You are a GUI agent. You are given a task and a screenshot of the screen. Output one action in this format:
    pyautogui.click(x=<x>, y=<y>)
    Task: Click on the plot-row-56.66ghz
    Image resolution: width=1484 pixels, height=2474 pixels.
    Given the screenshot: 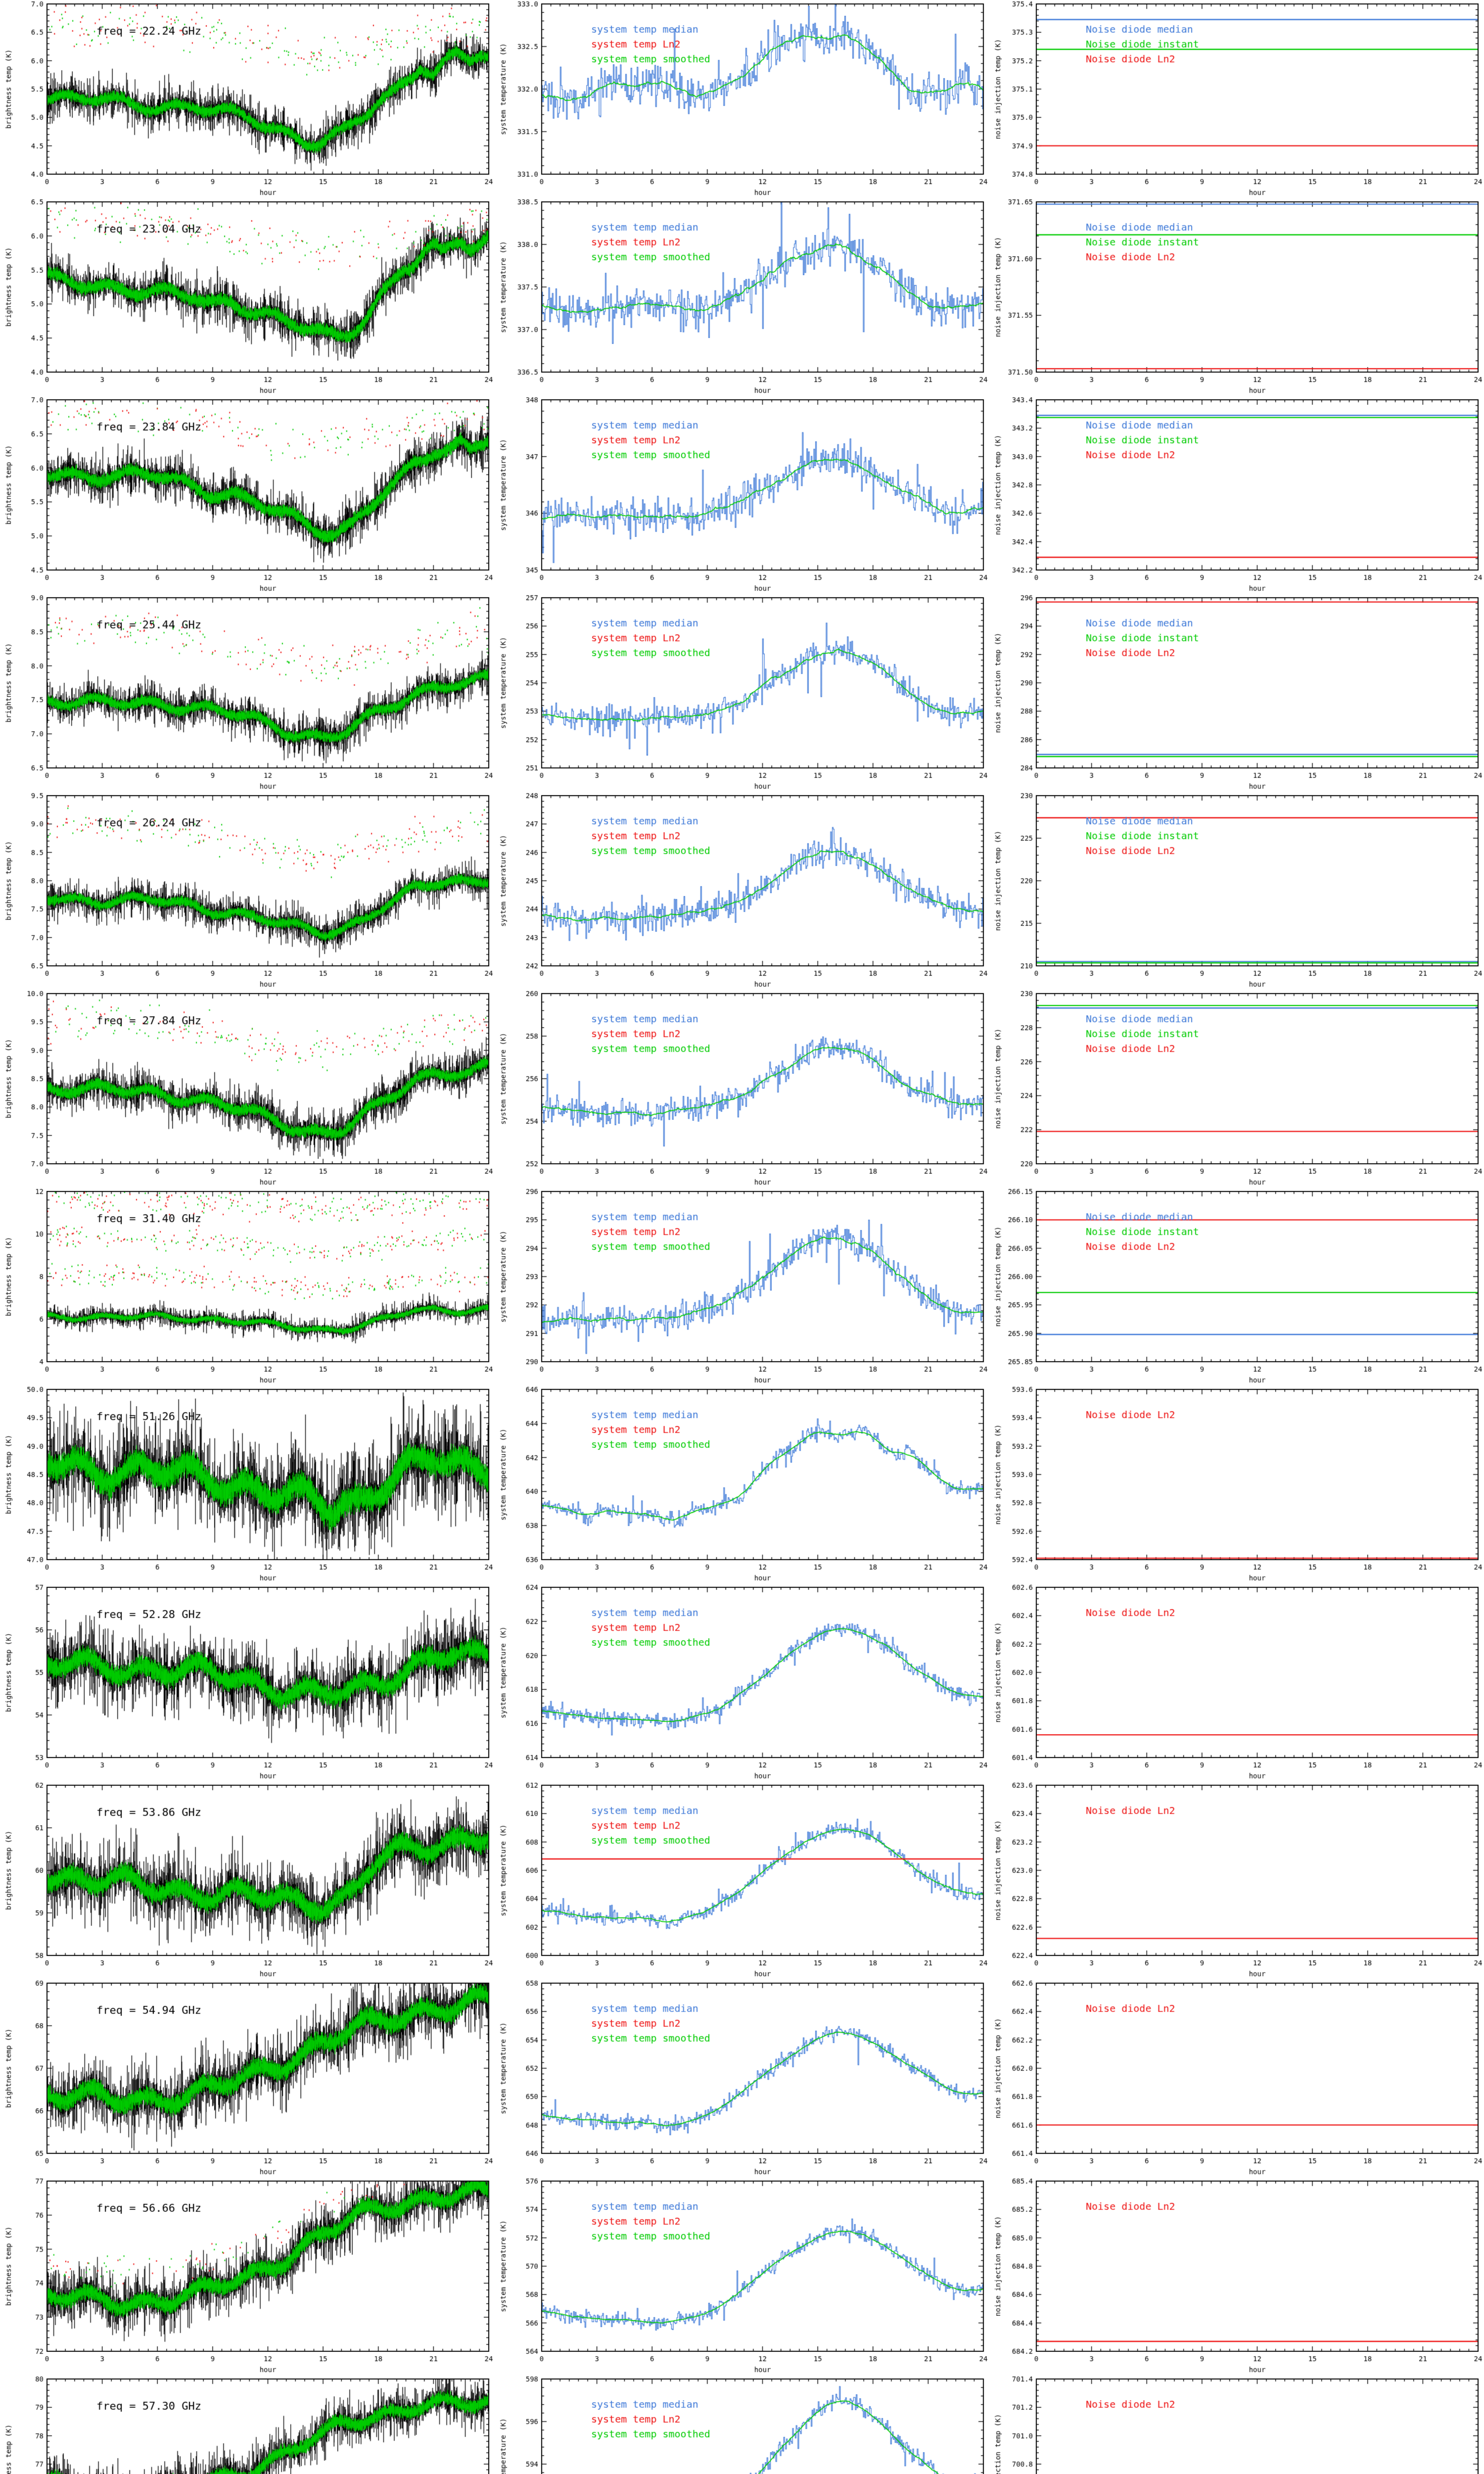 What is the action you would take?
    pyautogui.click(x=742, y=2276)
    